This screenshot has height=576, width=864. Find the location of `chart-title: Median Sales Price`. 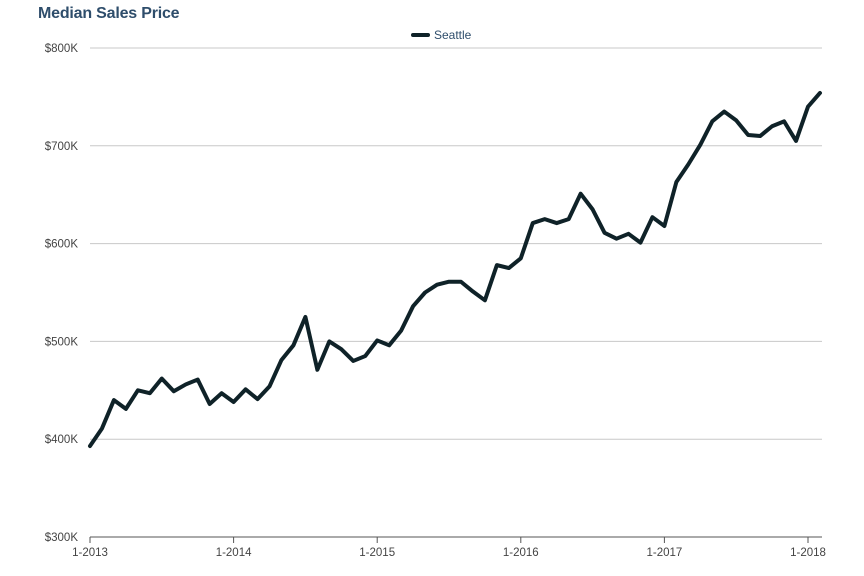

chart-title: Median Sales Price is located at coordinates (109, 13).